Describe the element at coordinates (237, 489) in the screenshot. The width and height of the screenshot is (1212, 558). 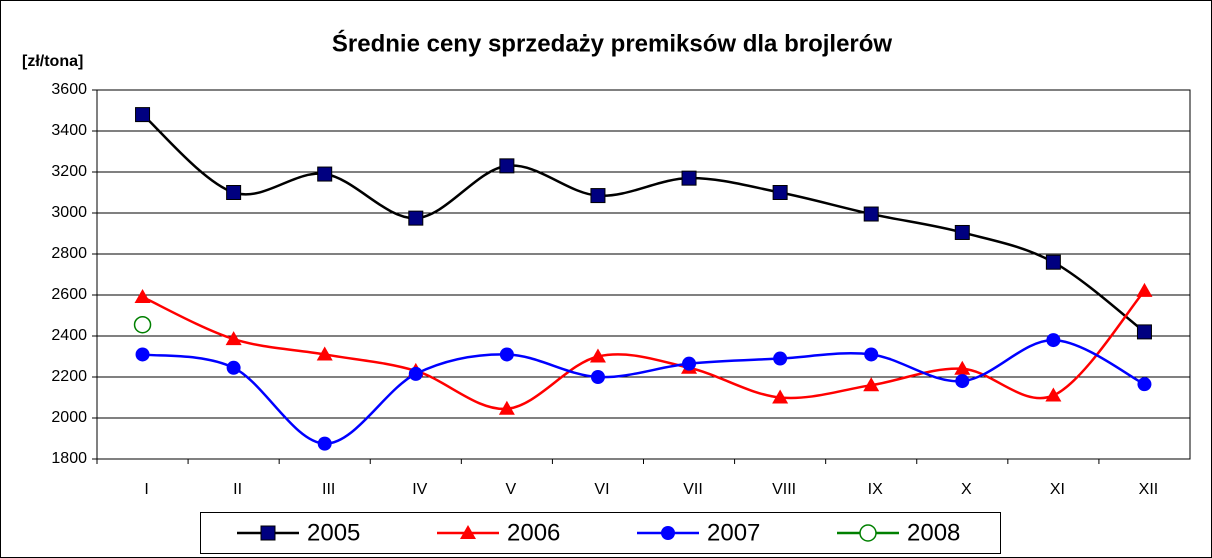
I see `x-tick-label: II` at that location.